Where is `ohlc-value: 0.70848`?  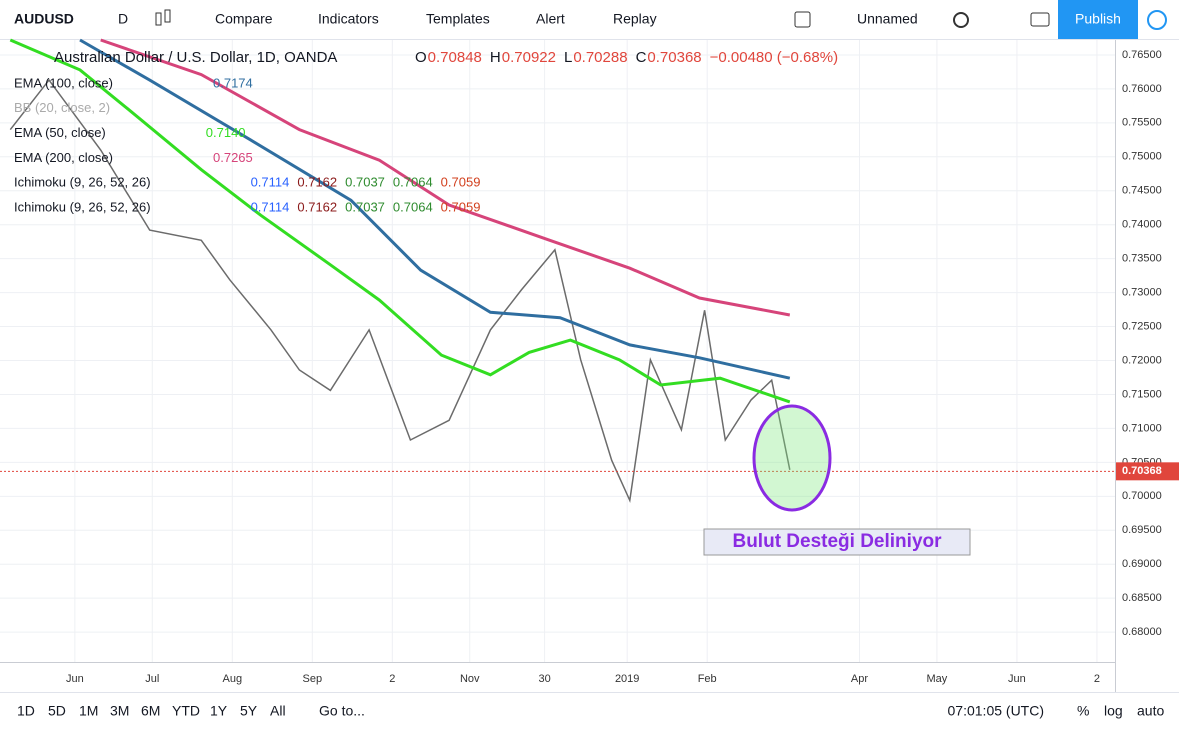
ohlc-value: 0.70848 is located at coordinates (455, 57).